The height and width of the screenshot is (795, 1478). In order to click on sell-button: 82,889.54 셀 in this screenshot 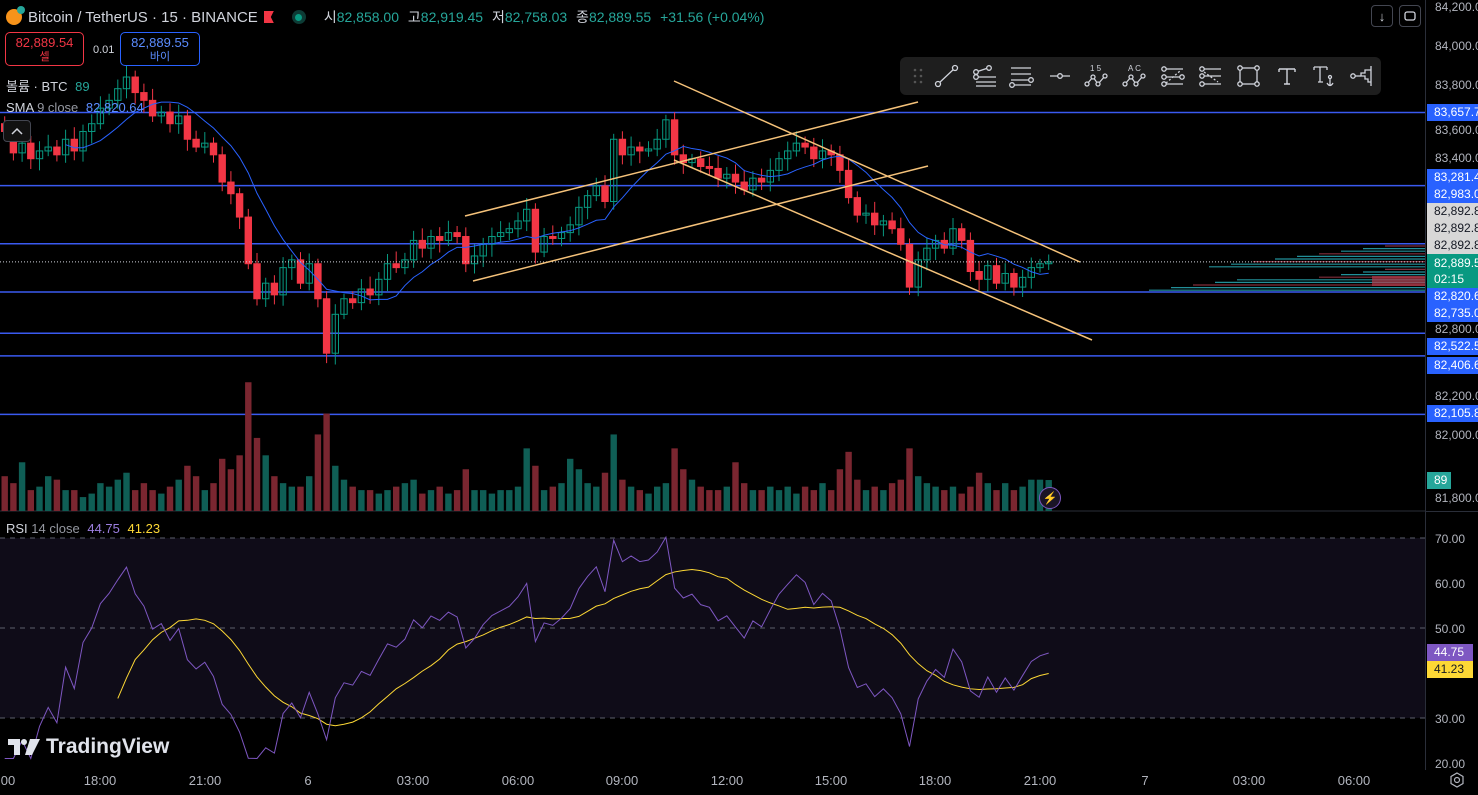, I will do `click(44, 49)`.